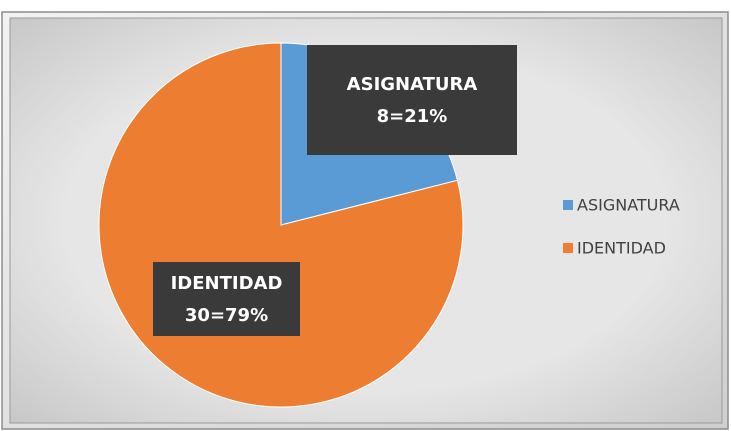 The height and width of the screenshot is (431, 731). What do you see at coordinates (412, 116) in the screenshot?
I see `data-label-value: 8=21%` at bounding box center [412, 116].